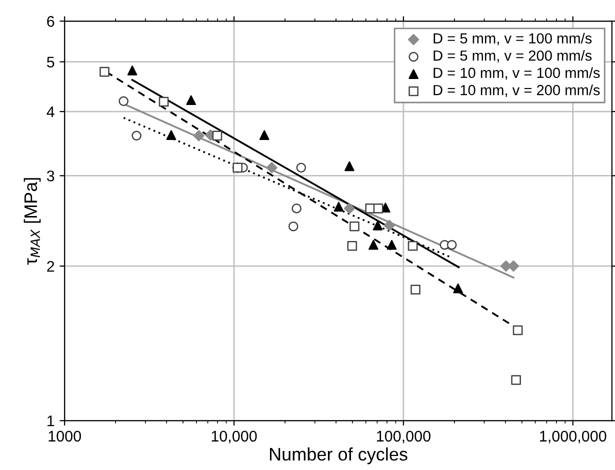 This screenshot has width=615, height=470. I want to click on y-axis-title: τ$_{MAX}$ [MPa], so click(32, 221).